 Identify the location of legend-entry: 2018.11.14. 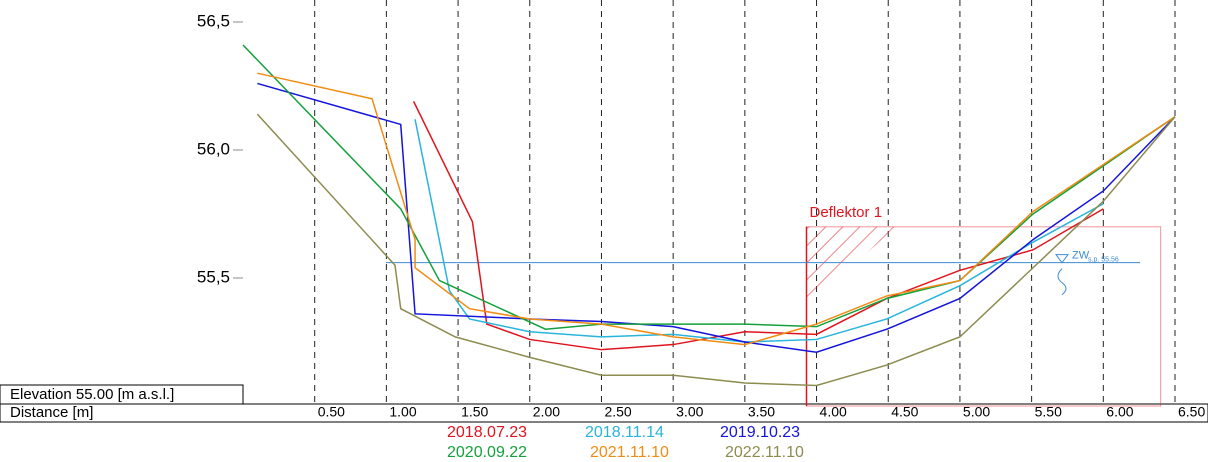
(624, 432).